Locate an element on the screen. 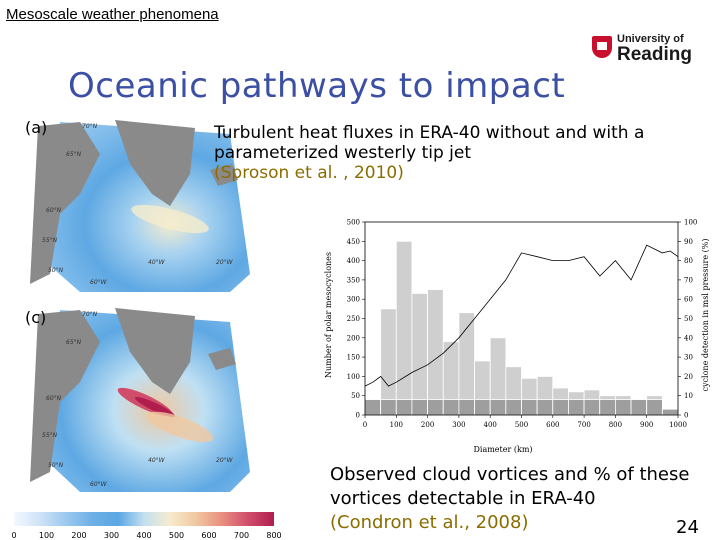 Image resolution: width=720 pixels, height=540 pixels. chart-x-tick-label: 900 is located at coordinates (646, 425).